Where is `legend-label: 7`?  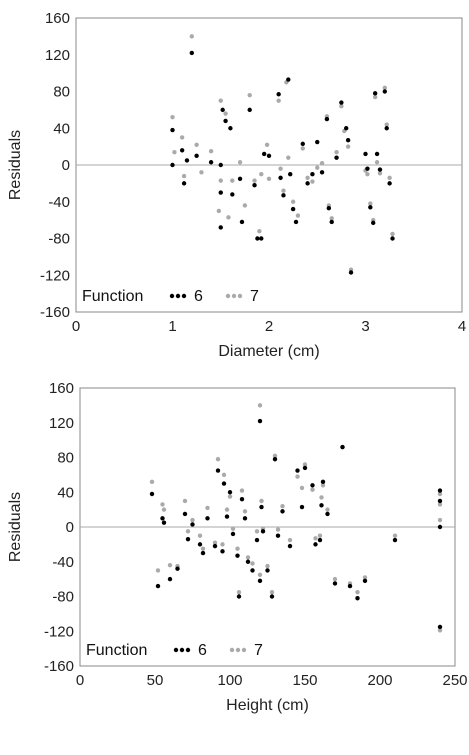
legend-label: 7 is located at coordinates (258, 650).